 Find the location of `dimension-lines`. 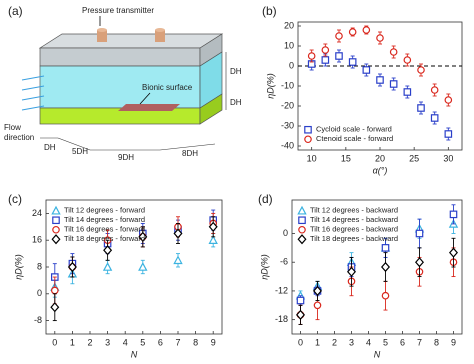

dimension-lines is located at coordinates (133, 101).